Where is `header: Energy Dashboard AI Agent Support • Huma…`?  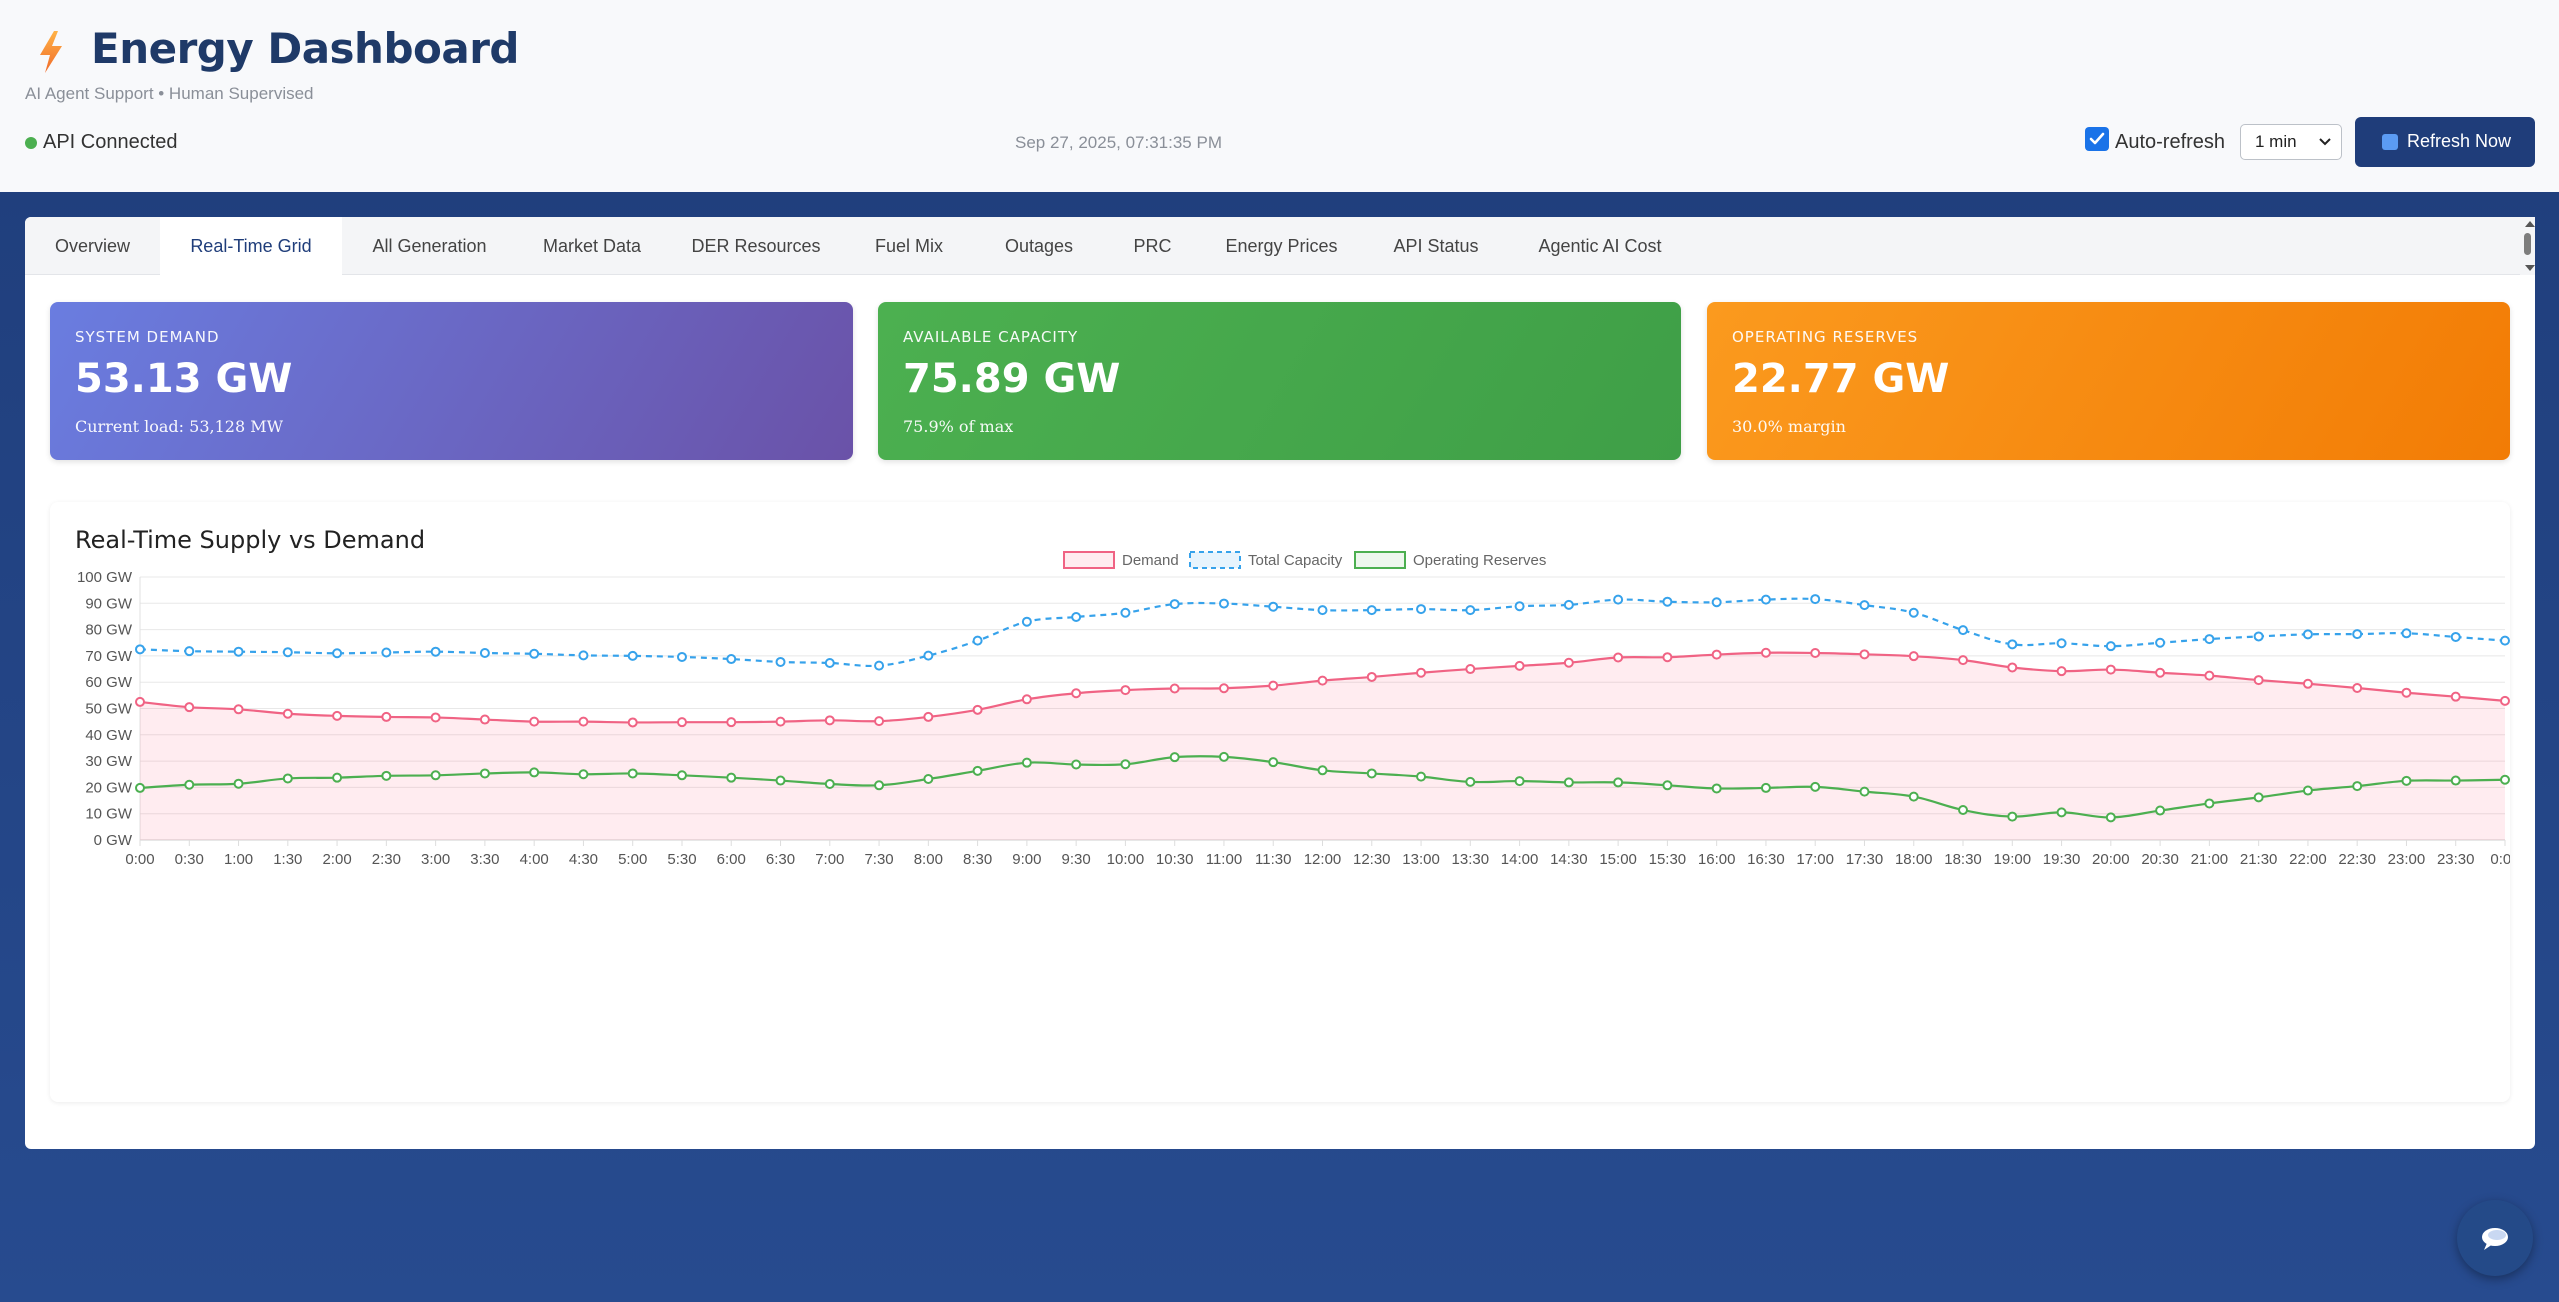
header: Energy Dashboard AI Agent Support • Huma… is located at coordinates (1279, 96).